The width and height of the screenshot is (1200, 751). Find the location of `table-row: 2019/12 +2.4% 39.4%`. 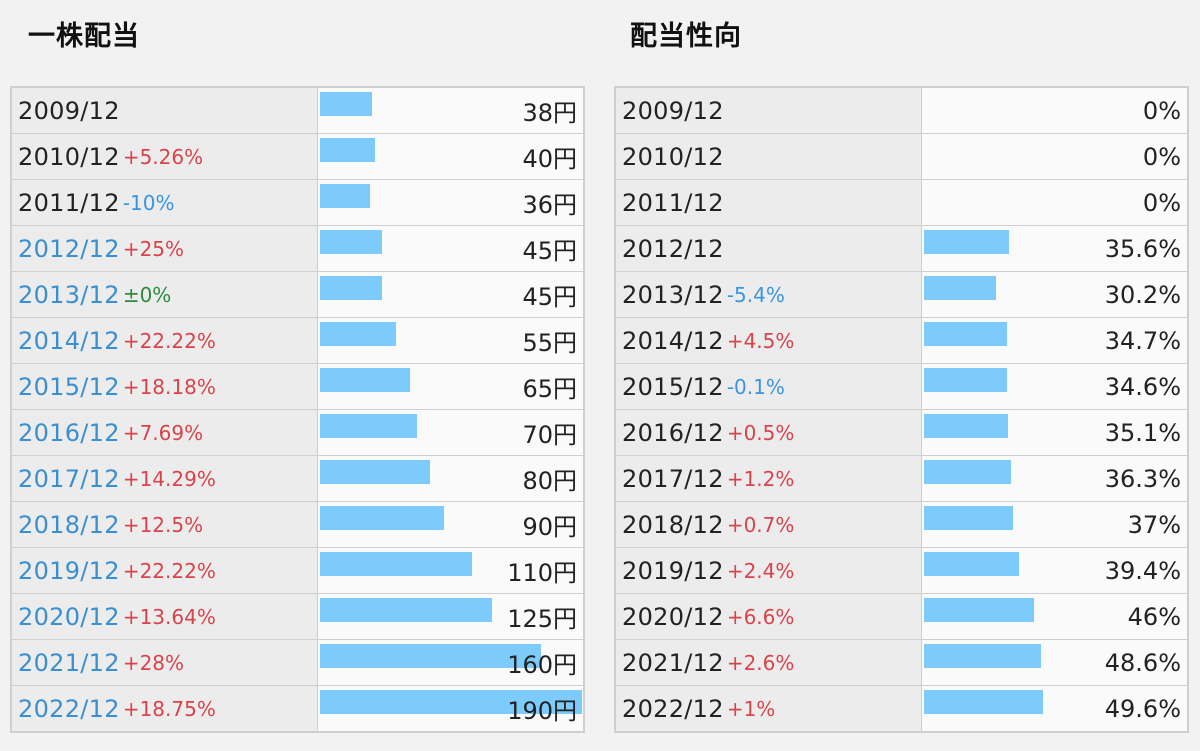

table-row: 2019/12 +2.4% 39.4% is located at coordinates (901, 571).